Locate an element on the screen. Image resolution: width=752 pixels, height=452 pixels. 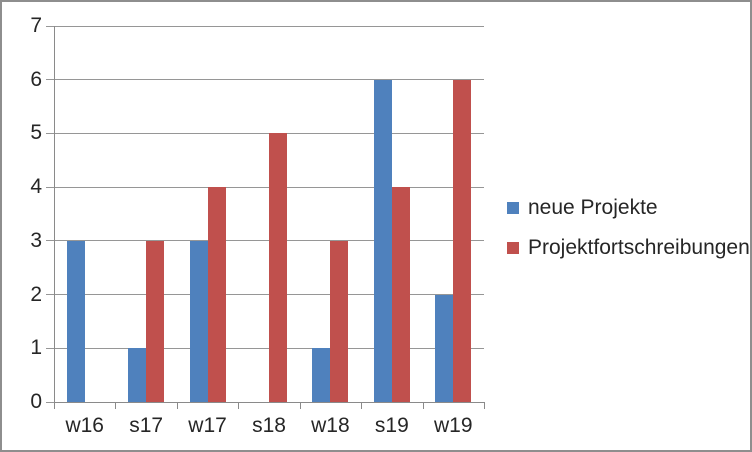
legend: neue Projekte Projektfortschreibungen is located at coordinates (628, 235).